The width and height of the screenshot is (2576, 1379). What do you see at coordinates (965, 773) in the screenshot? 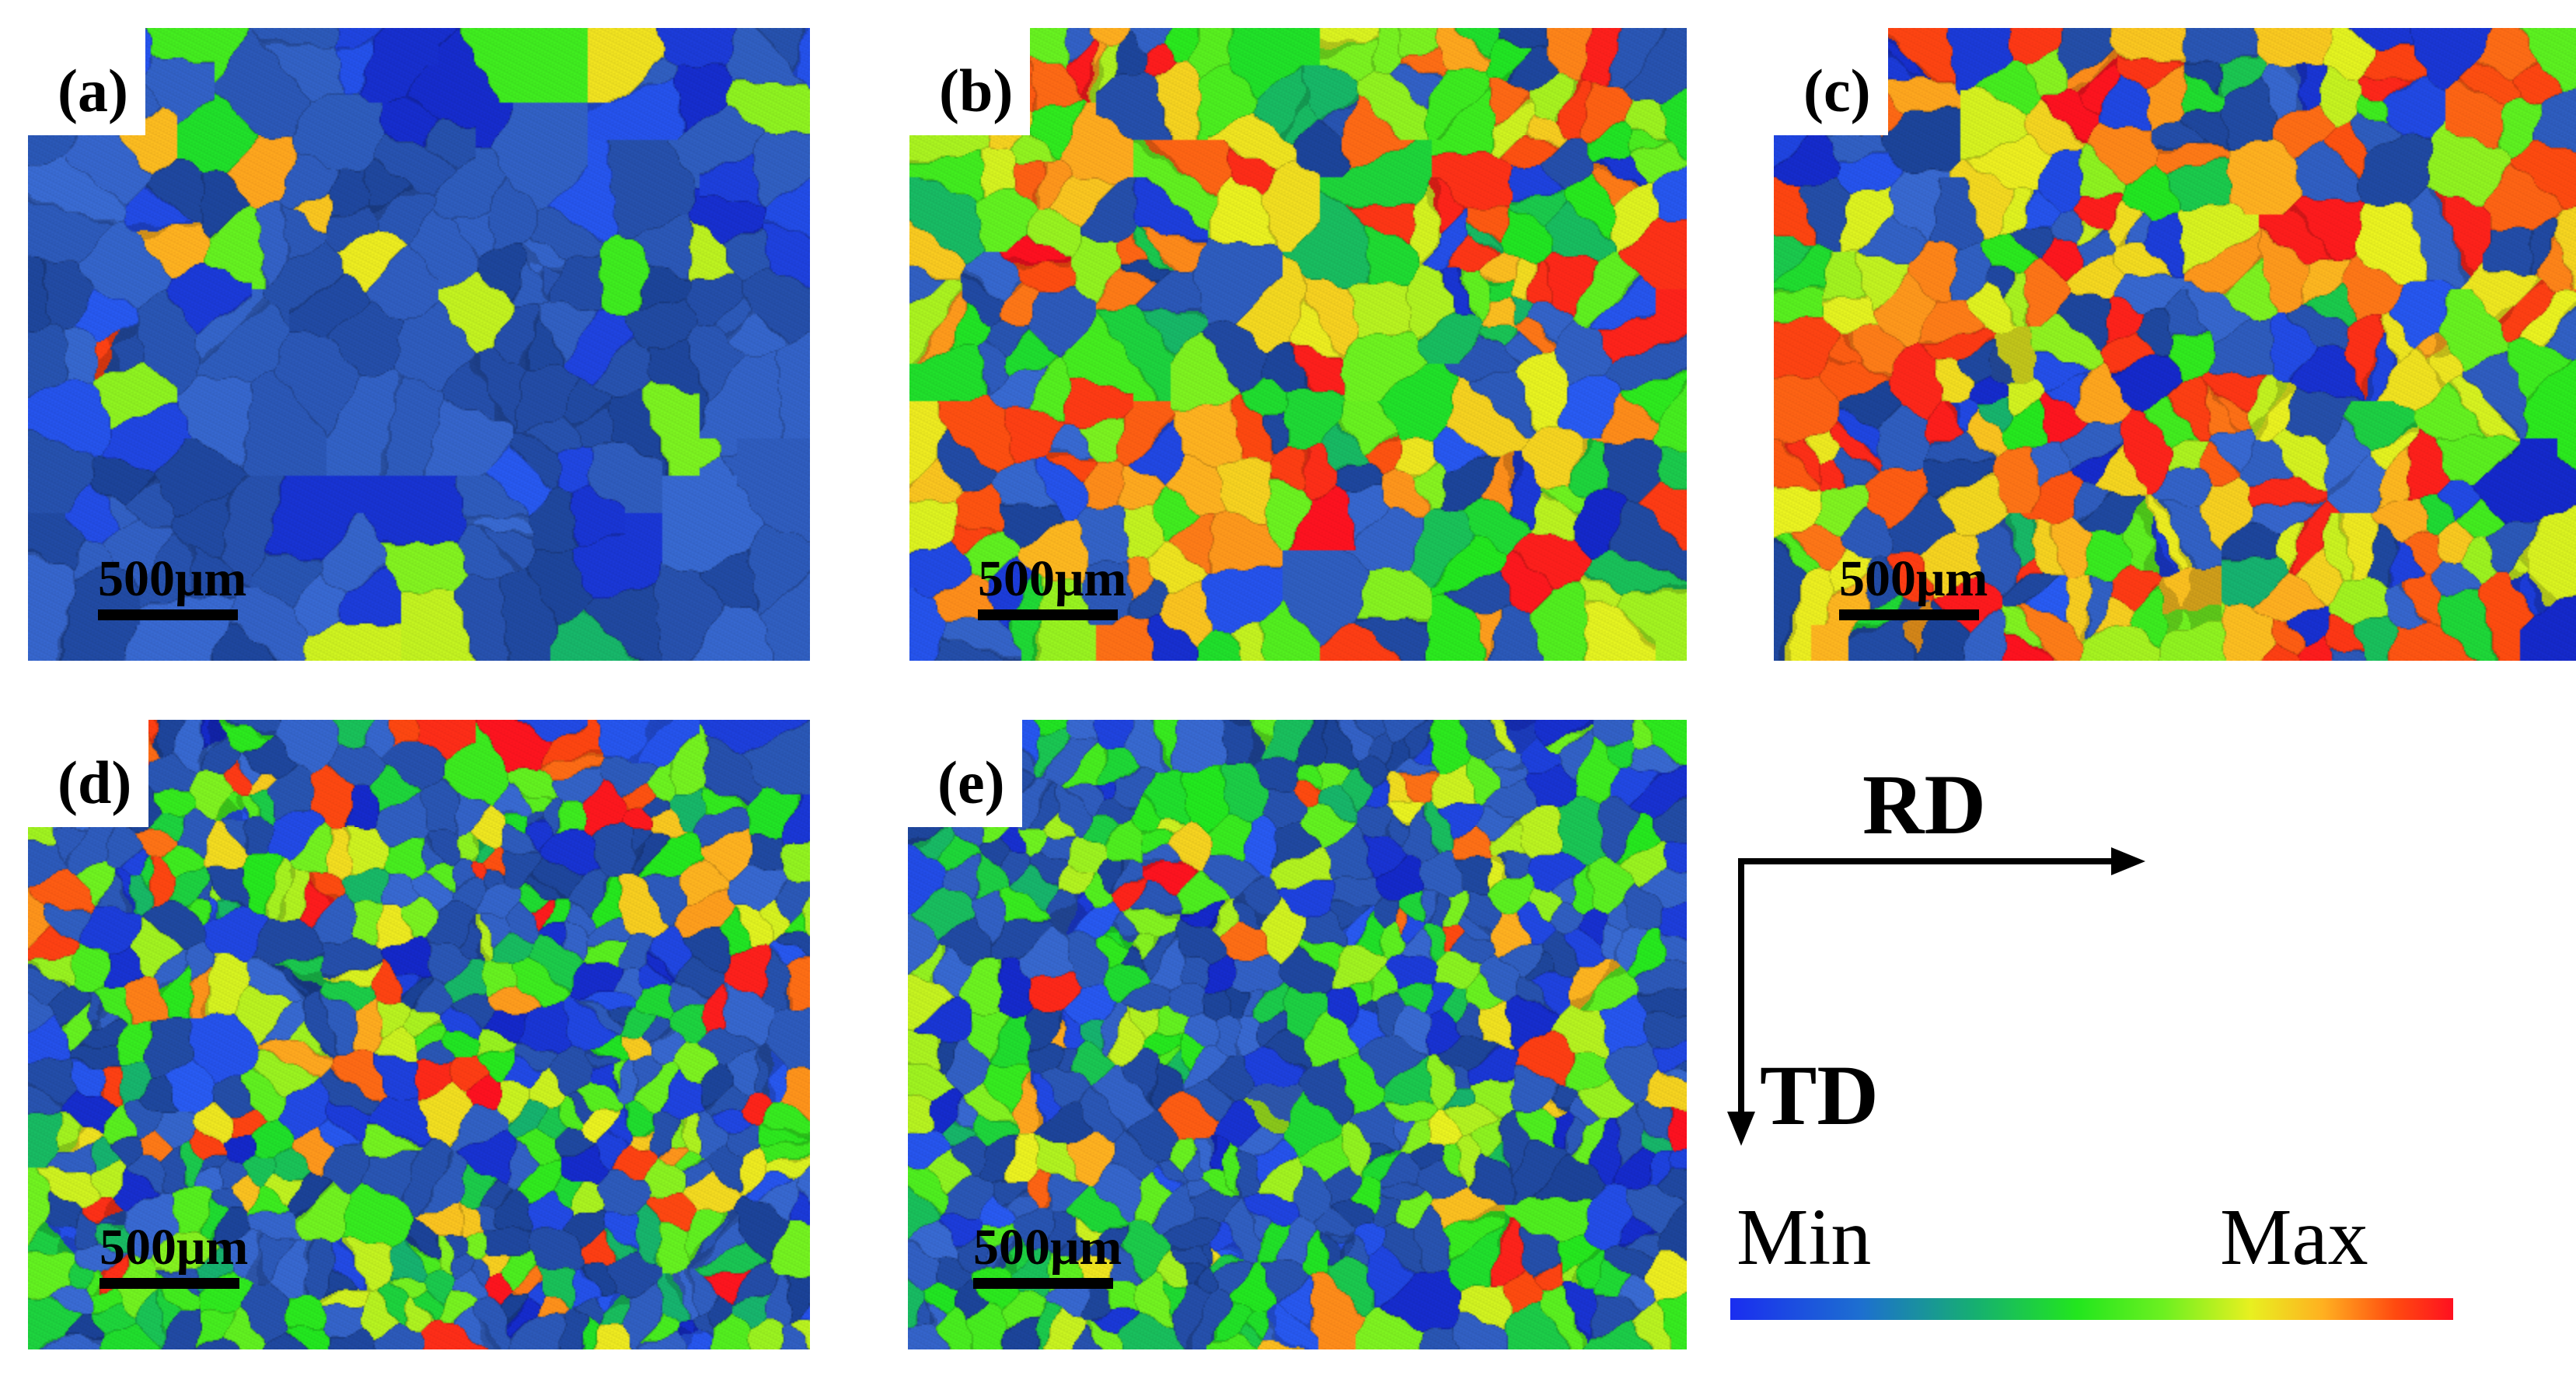
I see `panel-label: (e)` at bounding box center [965, 773].